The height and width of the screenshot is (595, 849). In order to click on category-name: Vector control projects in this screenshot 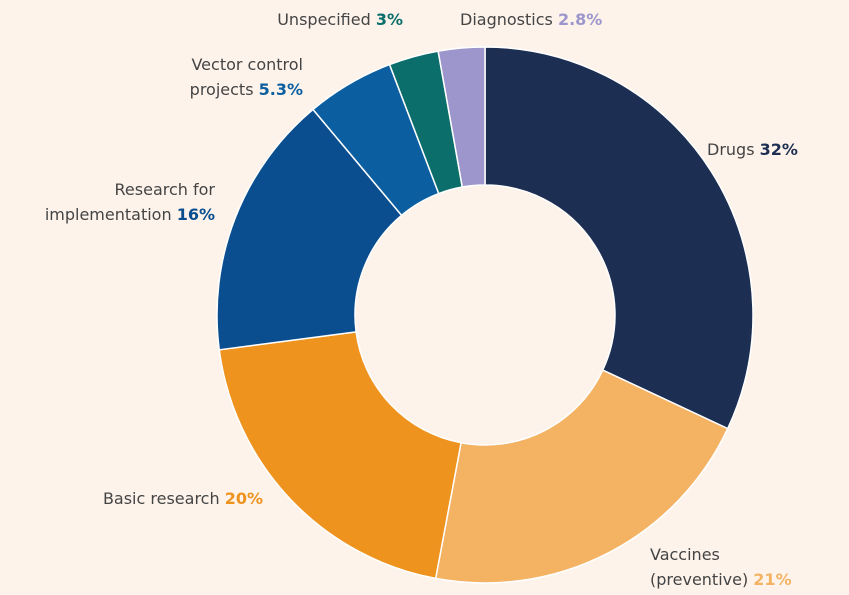, I will do `click(246, 77)`.